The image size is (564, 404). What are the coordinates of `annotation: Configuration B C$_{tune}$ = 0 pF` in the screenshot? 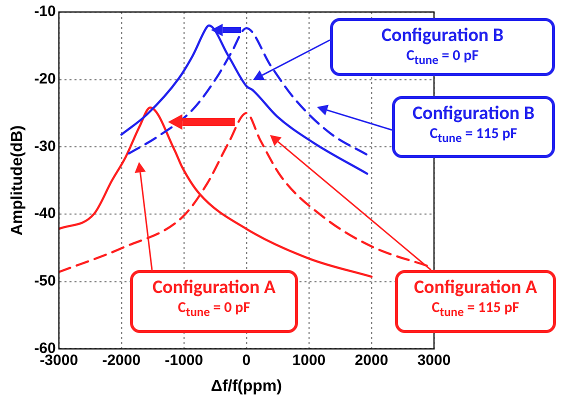 It's located at (442, 46).